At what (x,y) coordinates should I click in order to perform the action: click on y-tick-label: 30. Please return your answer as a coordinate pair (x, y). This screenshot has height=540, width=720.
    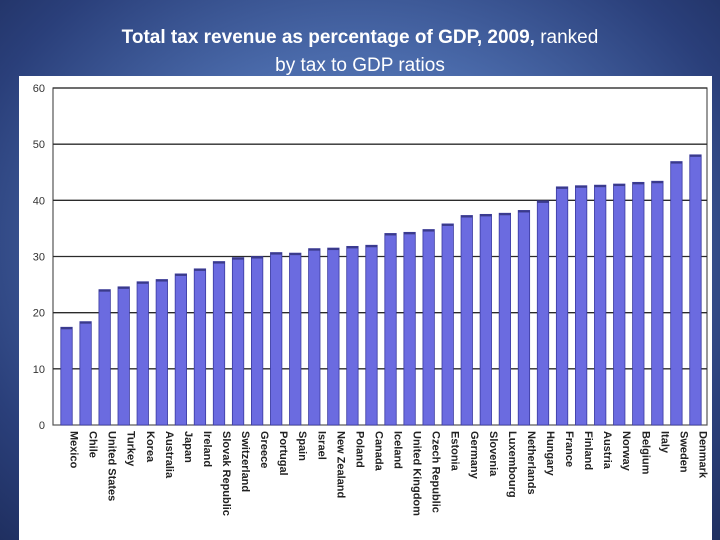
    Looking at the image, I should click on (39, 258).